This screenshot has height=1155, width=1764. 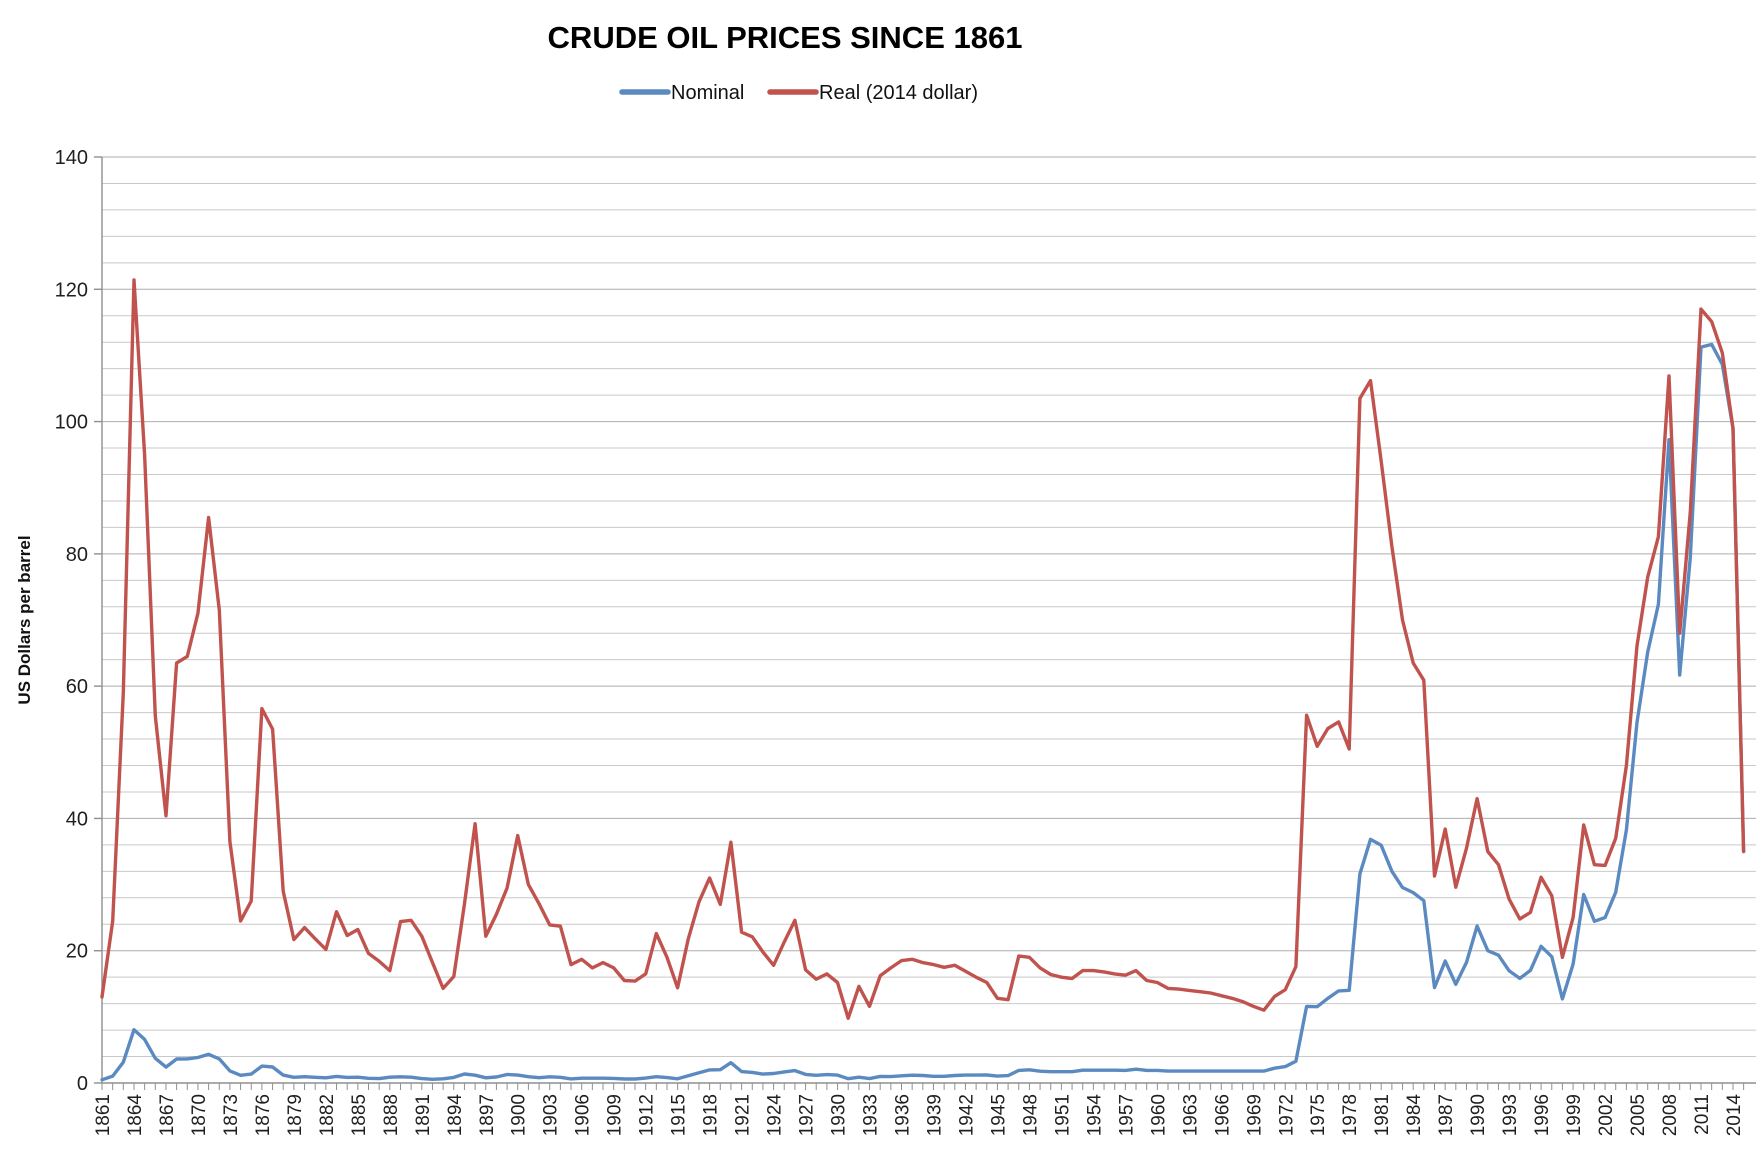 What do you see at coordinates (743, 1115) in the screenshot?
I see `x-tick-label: 1921` at bounding box center [743, 1115].